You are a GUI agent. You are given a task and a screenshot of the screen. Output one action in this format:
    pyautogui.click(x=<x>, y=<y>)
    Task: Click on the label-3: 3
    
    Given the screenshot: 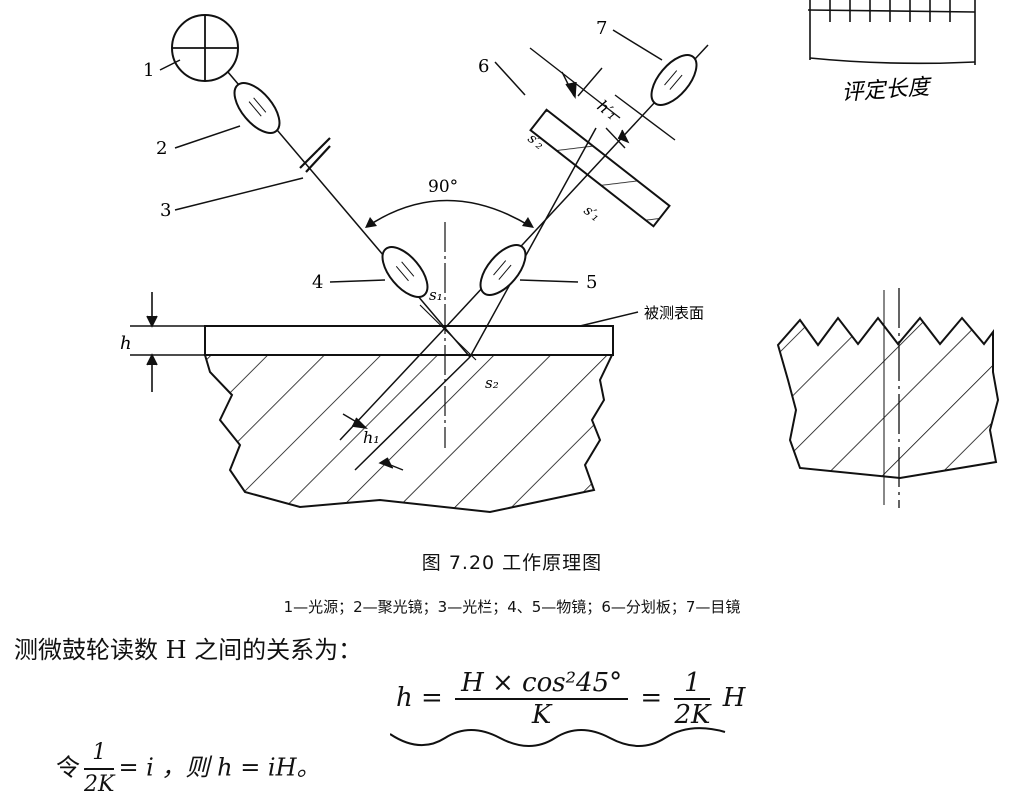 What is the action you would take?
    pyautogui.click(x=165, y=210)
    